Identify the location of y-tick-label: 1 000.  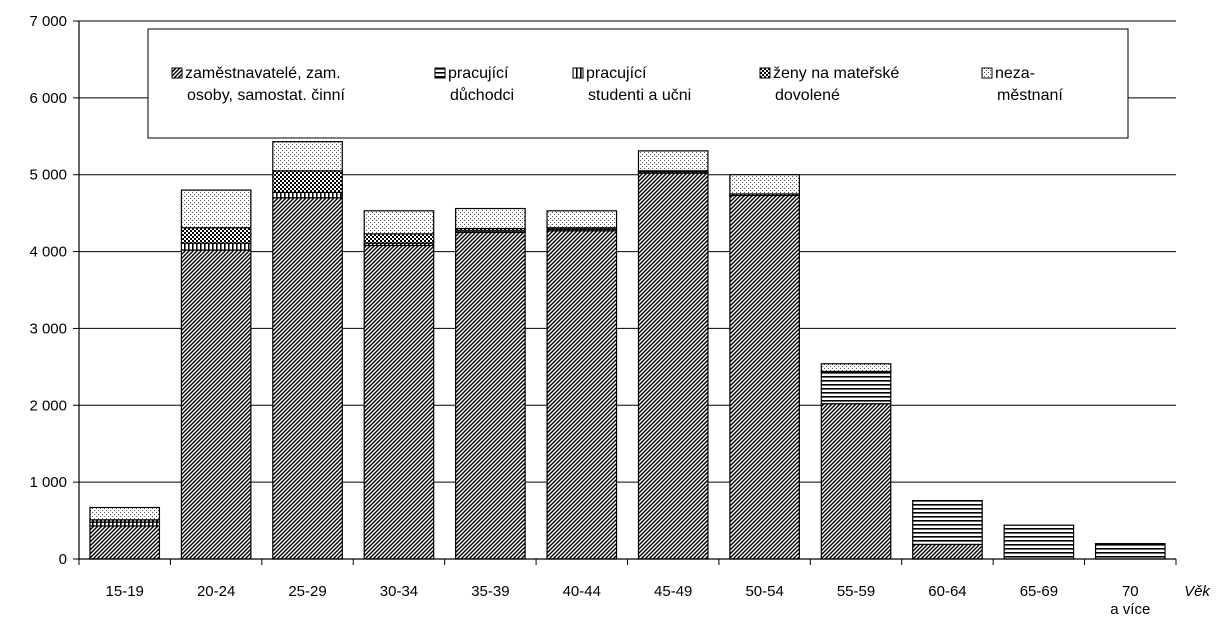
(48, 482).